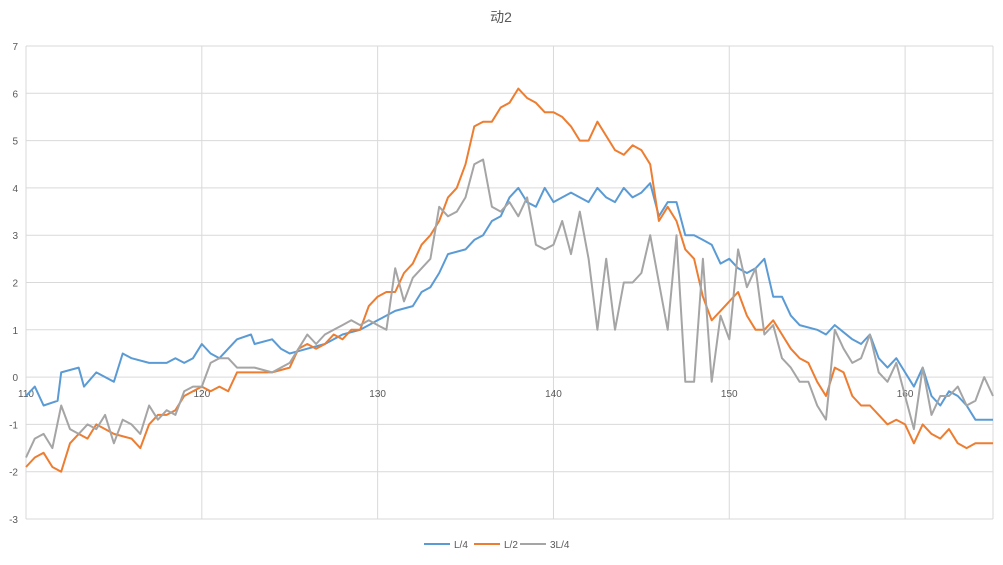 Image resolution: width=1003 pixels, height=565 pixels. I want to click on y-tick-label: 6, so click(15, 94).